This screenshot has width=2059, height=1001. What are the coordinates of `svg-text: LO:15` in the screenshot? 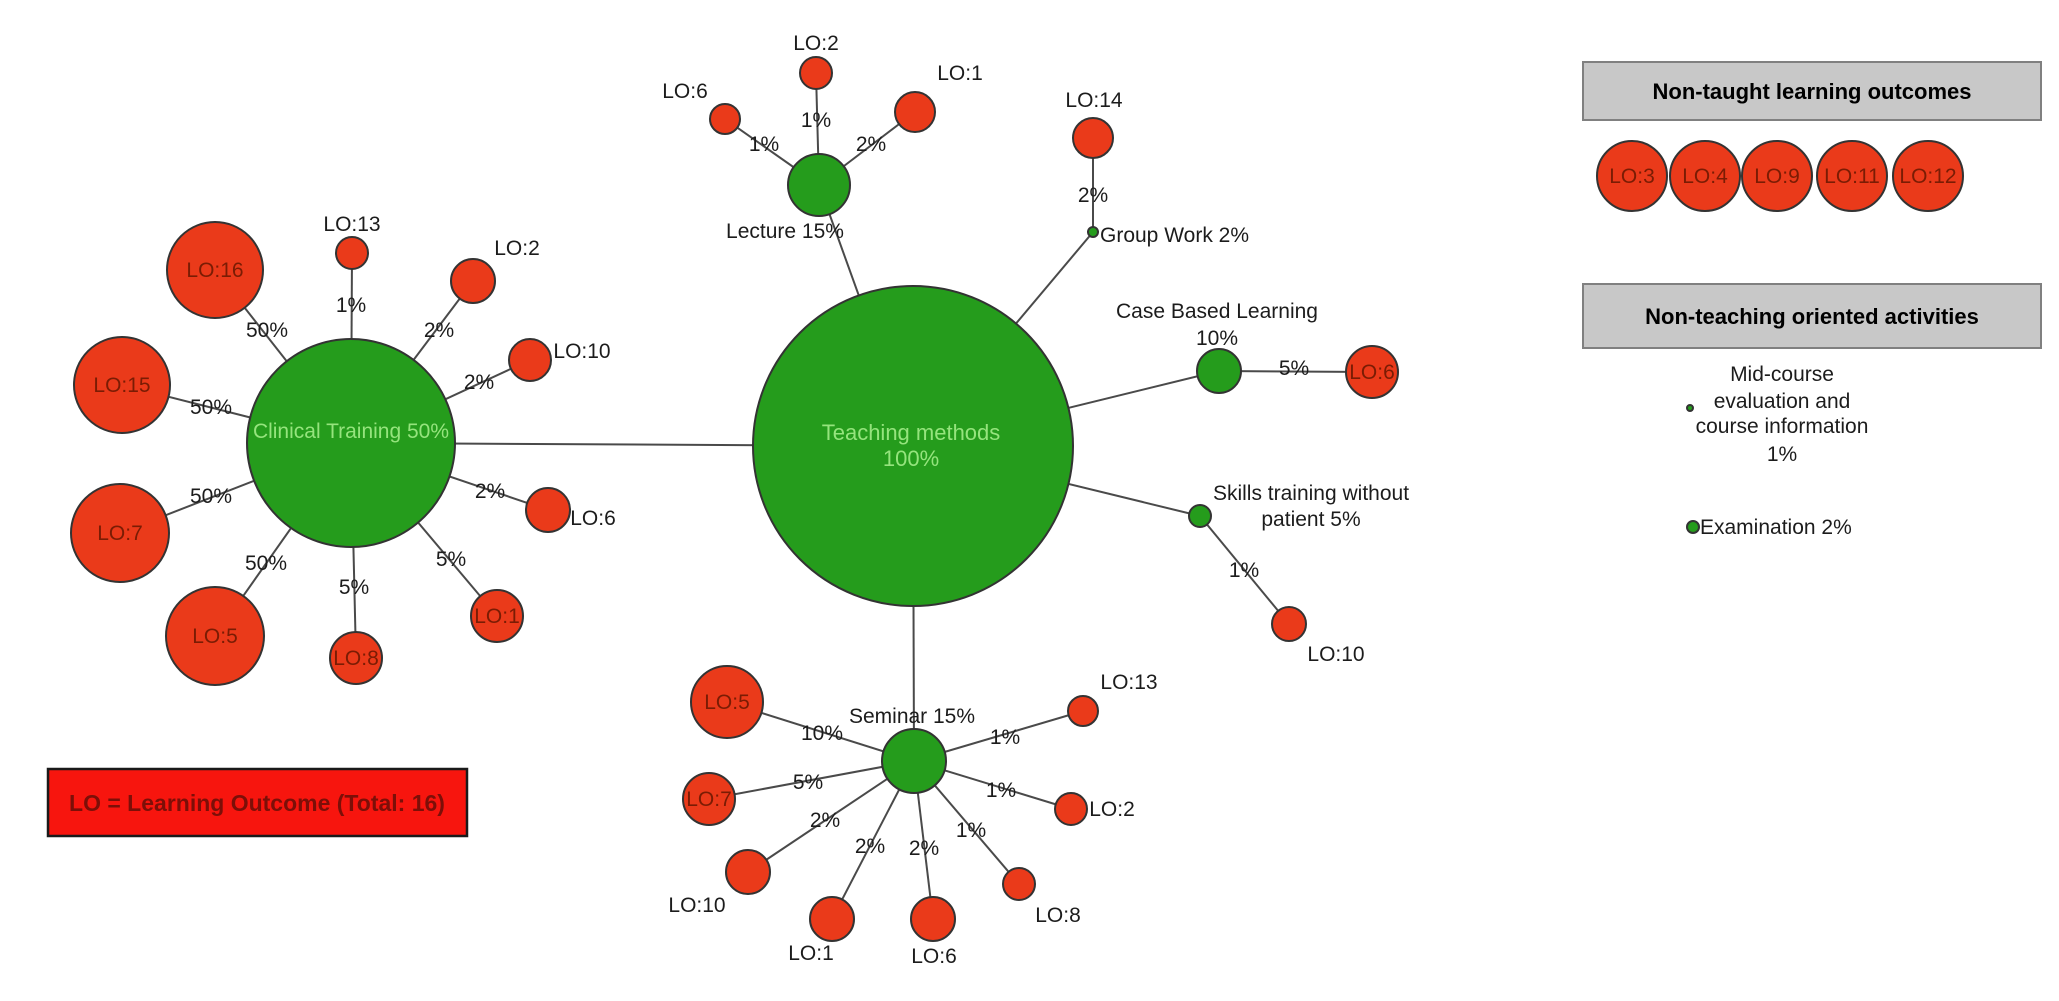 It's located at (121, 385).